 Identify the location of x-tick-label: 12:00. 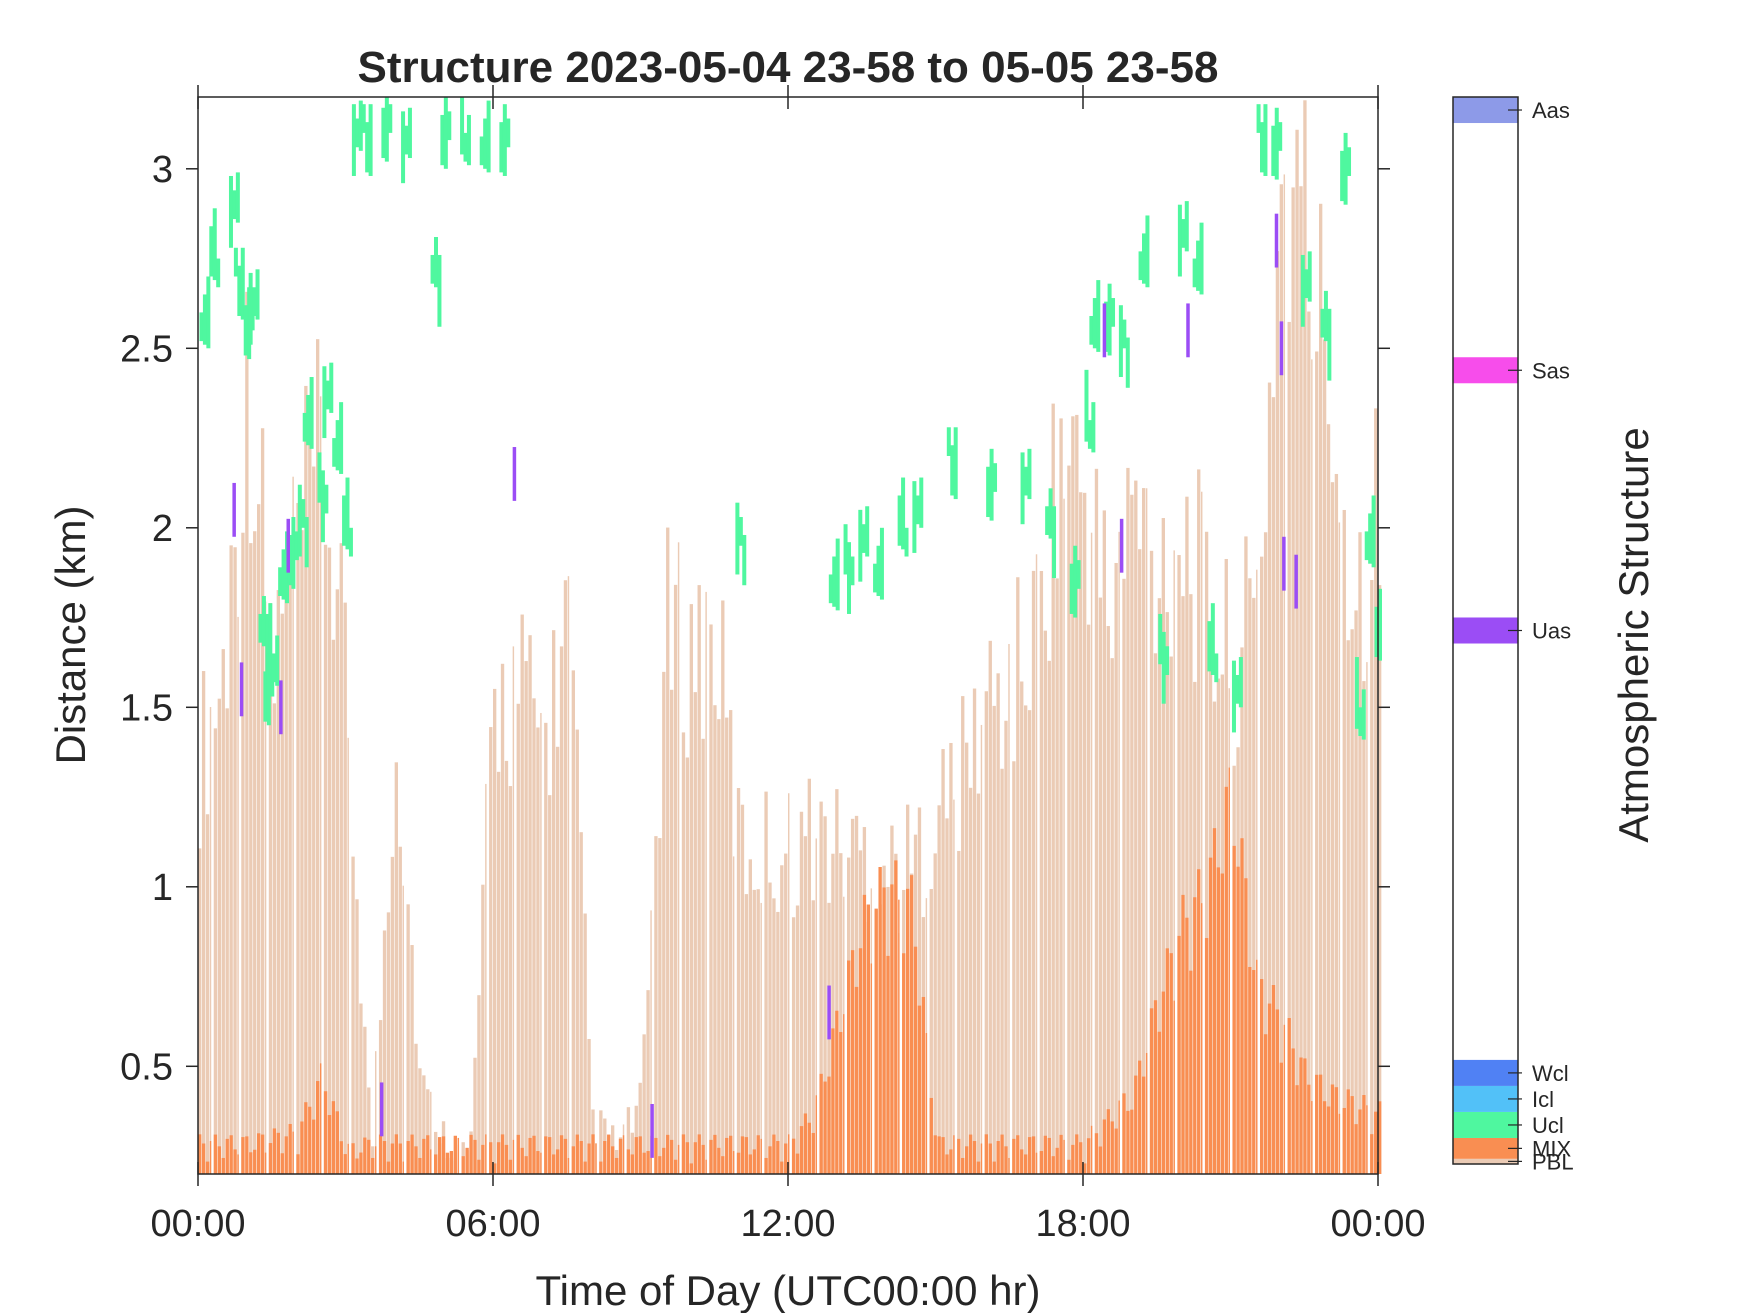
(787, 1224).